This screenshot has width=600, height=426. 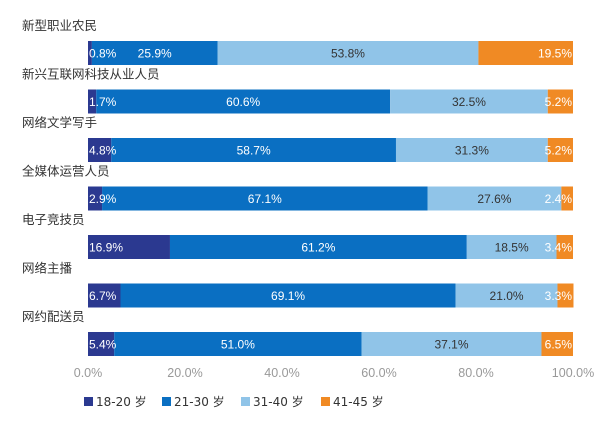 I want to click on data-label: 21.0%, so click(x=507, y=296).